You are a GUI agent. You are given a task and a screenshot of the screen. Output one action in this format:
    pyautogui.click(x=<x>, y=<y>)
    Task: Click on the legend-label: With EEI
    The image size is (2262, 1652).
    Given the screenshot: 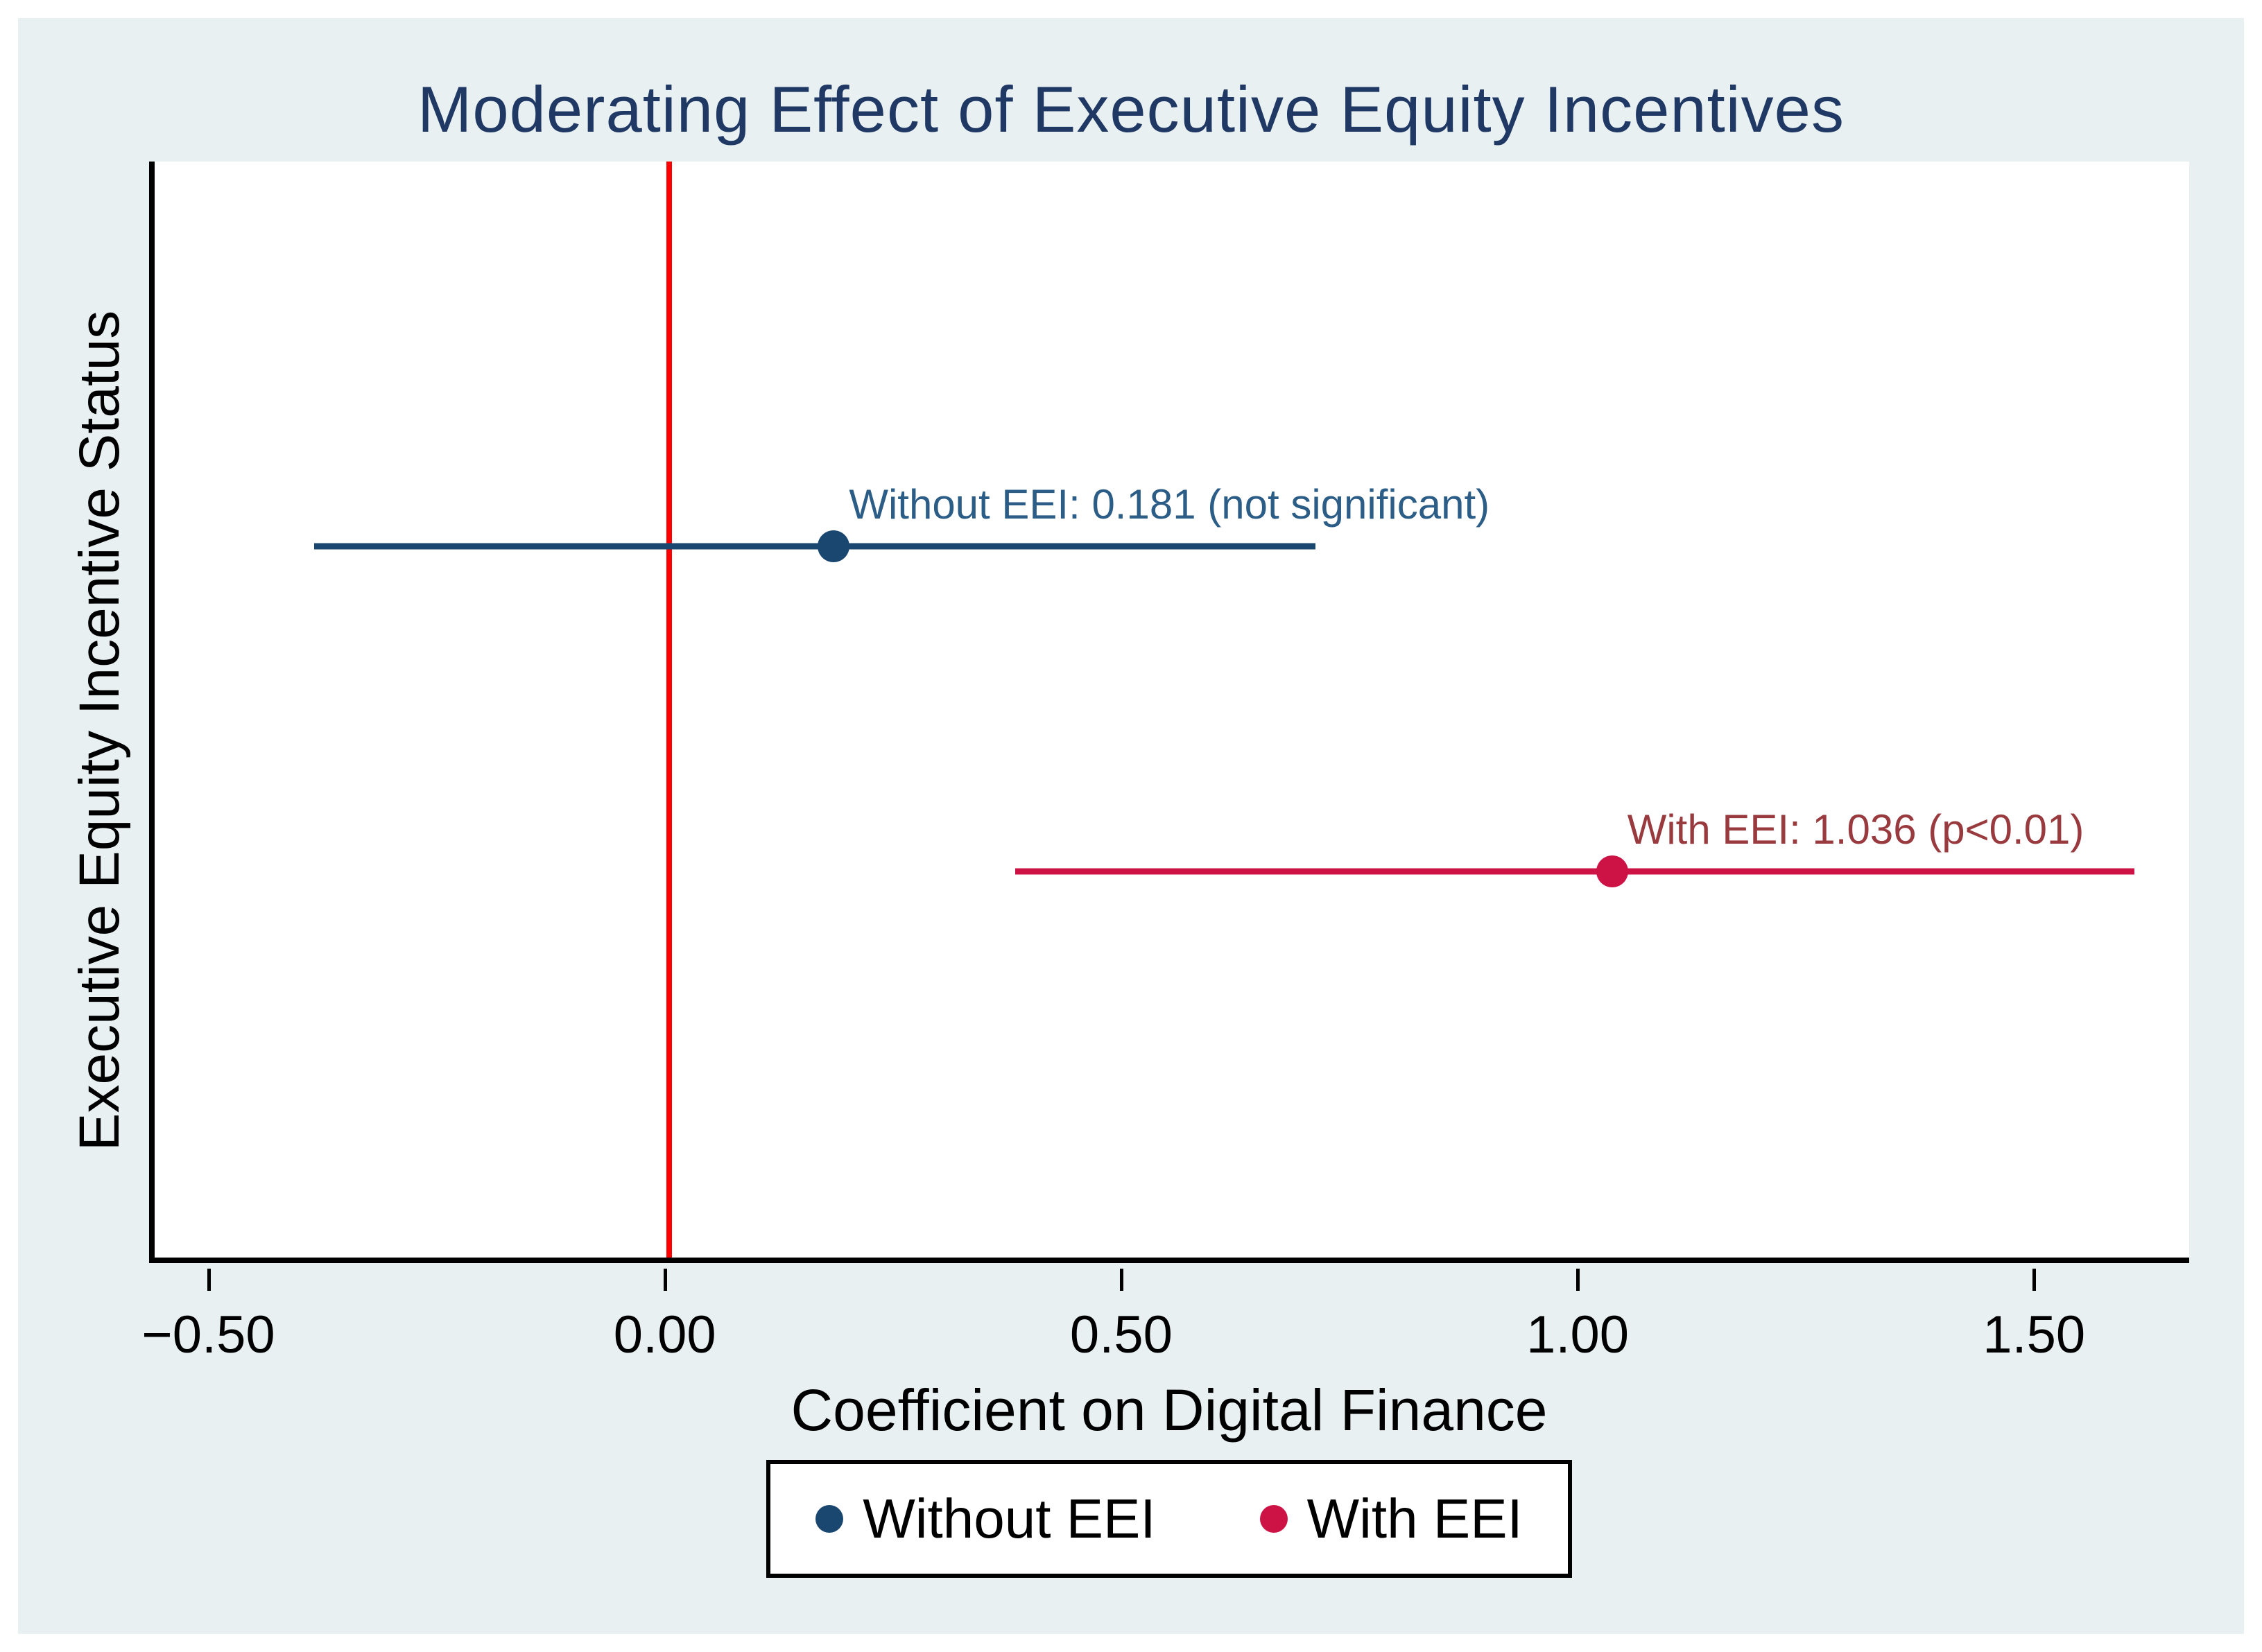 What is the action you would take?
    pyautogui.click(x=1414, y=1518)
    